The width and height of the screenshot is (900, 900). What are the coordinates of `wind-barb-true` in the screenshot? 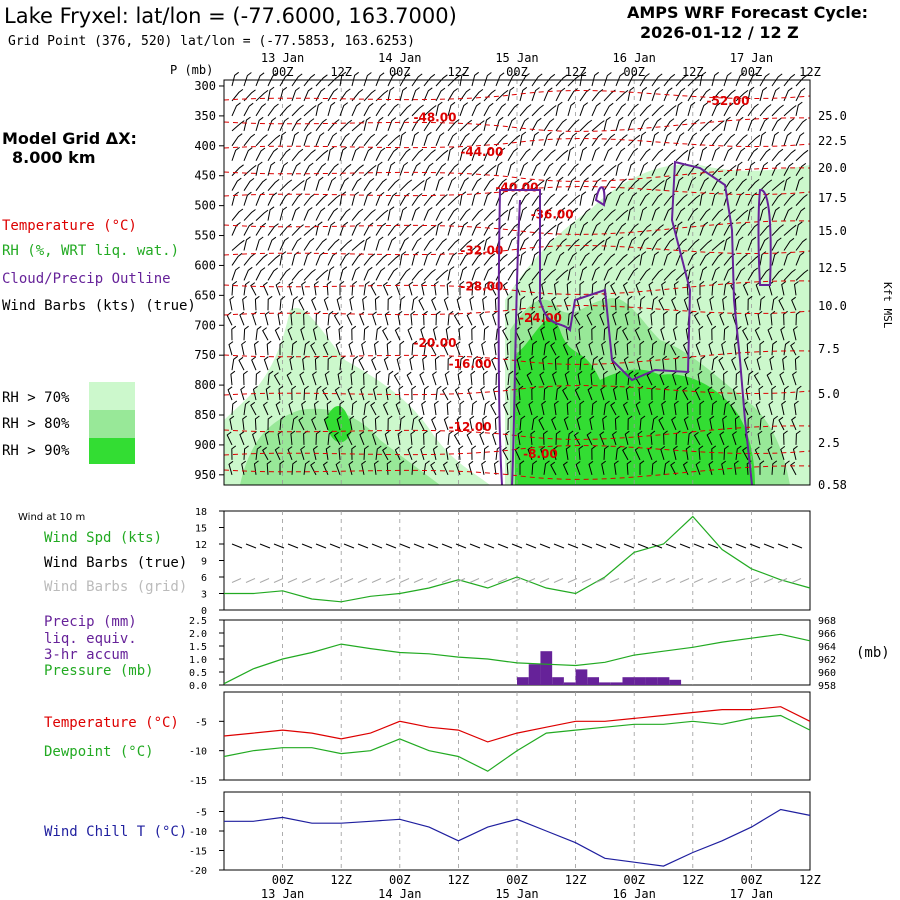 It's located at (587, 546).